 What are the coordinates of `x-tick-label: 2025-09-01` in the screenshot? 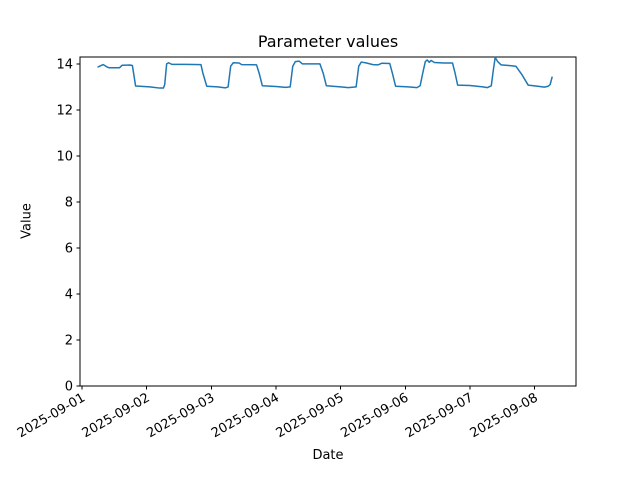 It's located at (51, 415).